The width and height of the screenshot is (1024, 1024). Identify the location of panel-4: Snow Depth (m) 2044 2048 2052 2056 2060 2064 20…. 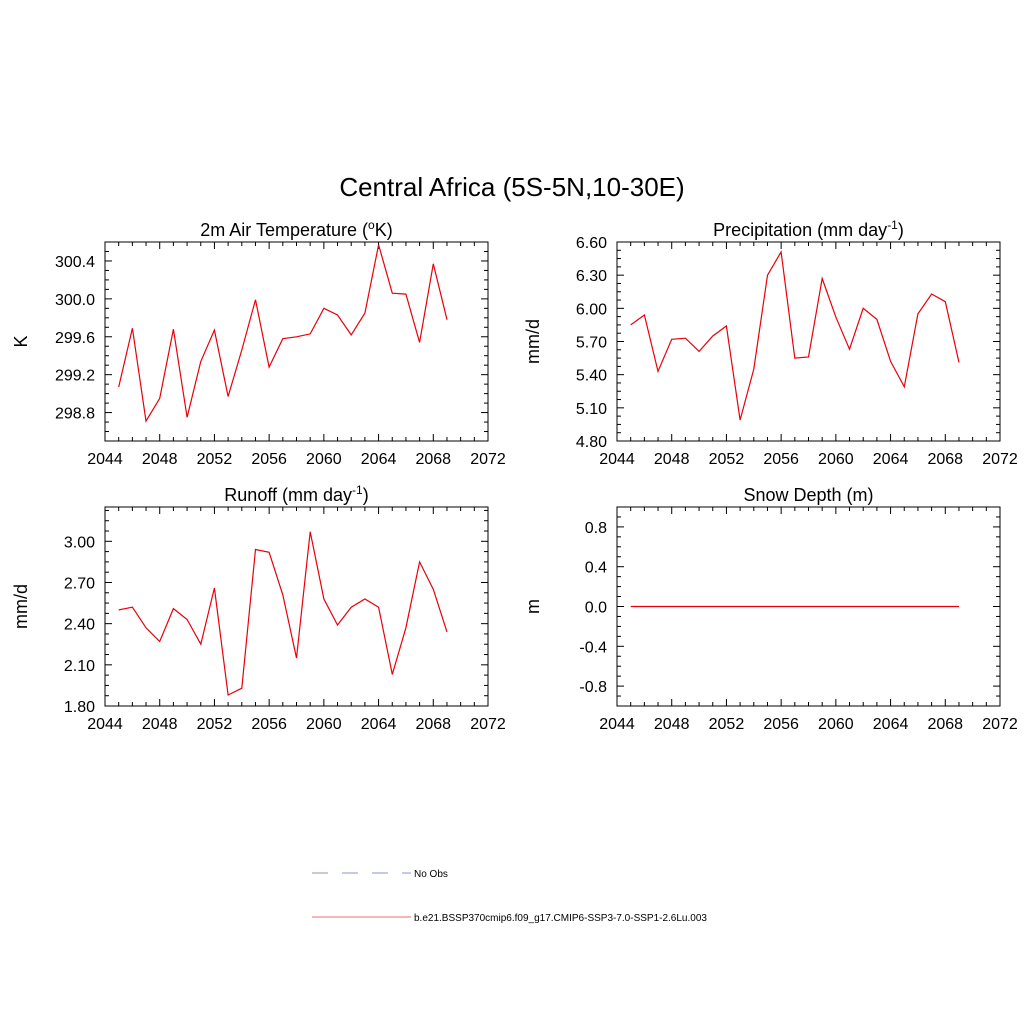
(770, 609).